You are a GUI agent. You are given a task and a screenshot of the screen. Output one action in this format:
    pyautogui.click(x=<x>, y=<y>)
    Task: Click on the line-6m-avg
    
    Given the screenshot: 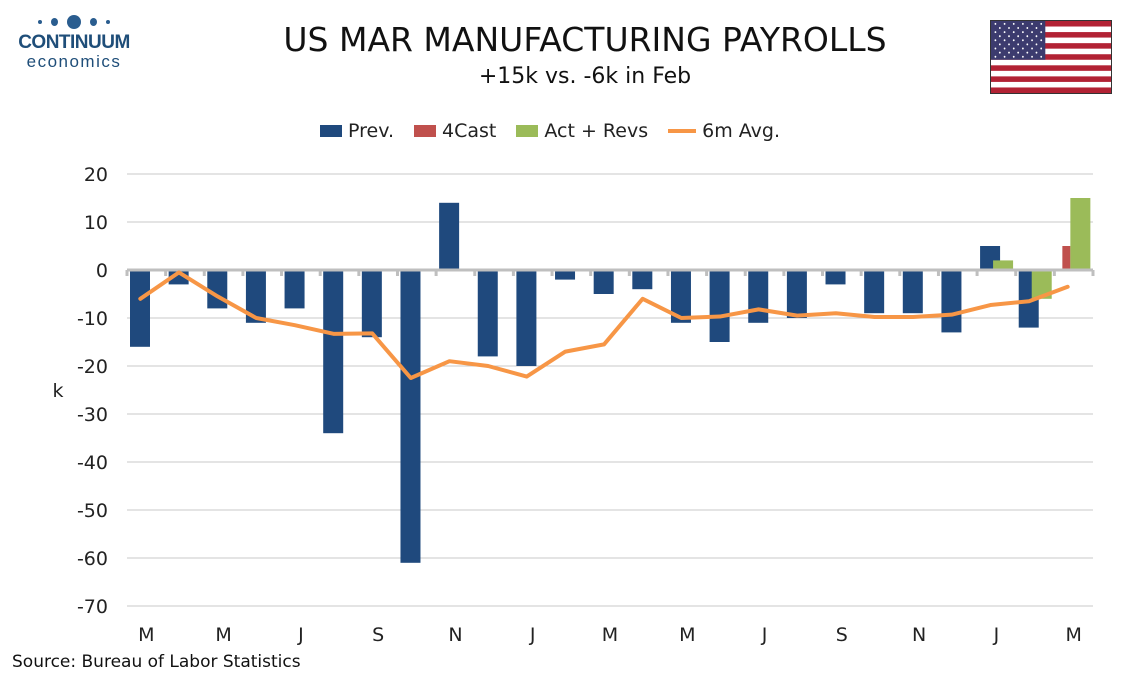 What is the action you would take?
    pyautogui.click(x=604, y=325)
    